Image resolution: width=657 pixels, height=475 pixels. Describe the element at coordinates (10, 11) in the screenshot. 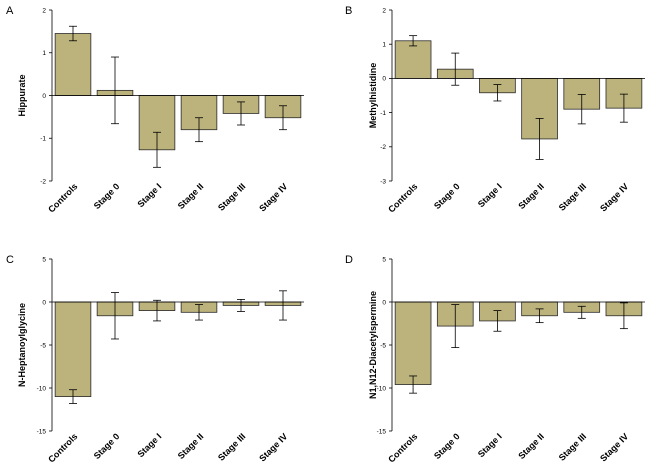

I see `panel-letter: A` at that location.